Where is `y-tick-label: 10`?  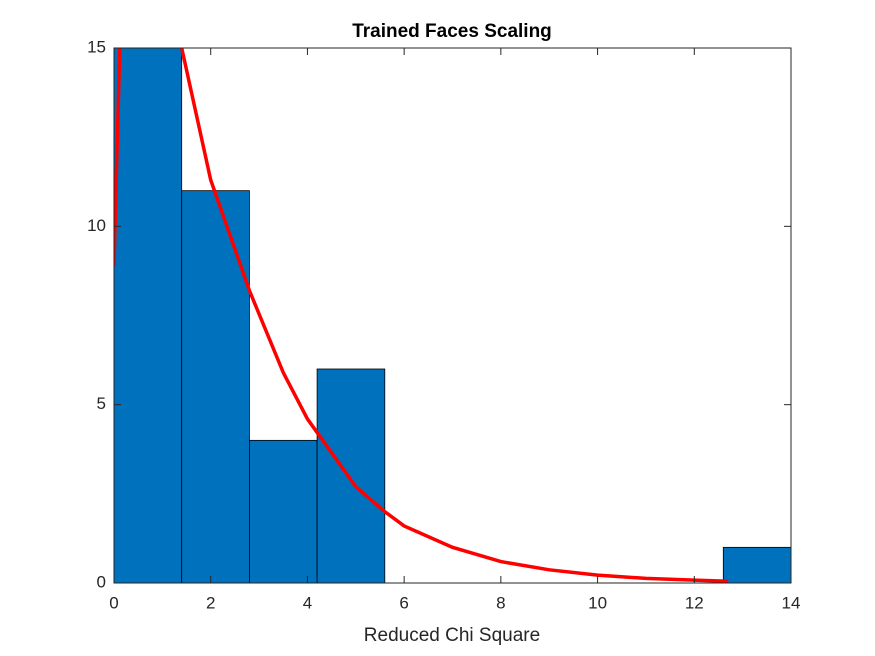
y-tick-label: 10 is located at coordinates (96, 225).